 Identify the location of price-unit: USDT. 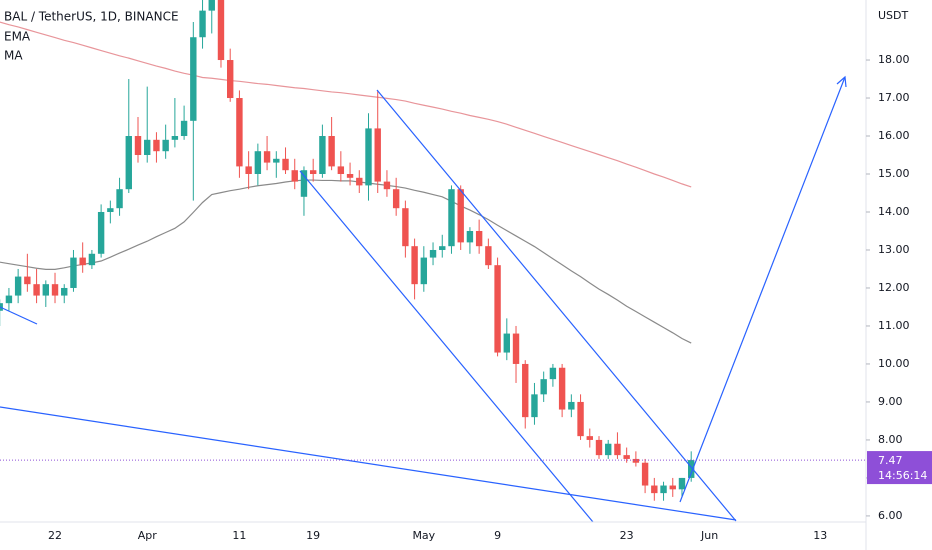
(893, 15).